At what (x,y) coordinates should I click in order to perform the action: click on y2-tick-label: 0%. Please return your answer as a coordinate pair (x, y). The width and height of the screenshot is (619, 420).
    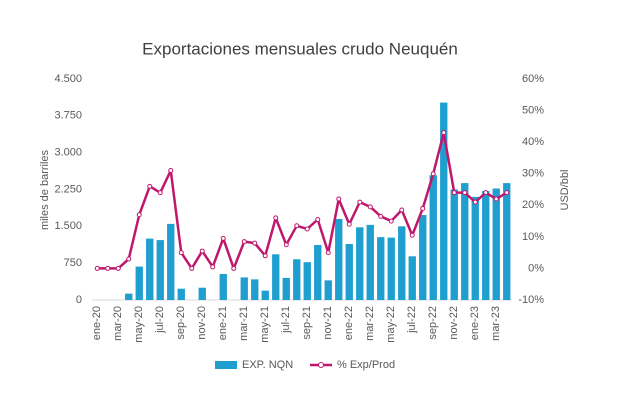
    Looking at the image, I should click on (536, 268).